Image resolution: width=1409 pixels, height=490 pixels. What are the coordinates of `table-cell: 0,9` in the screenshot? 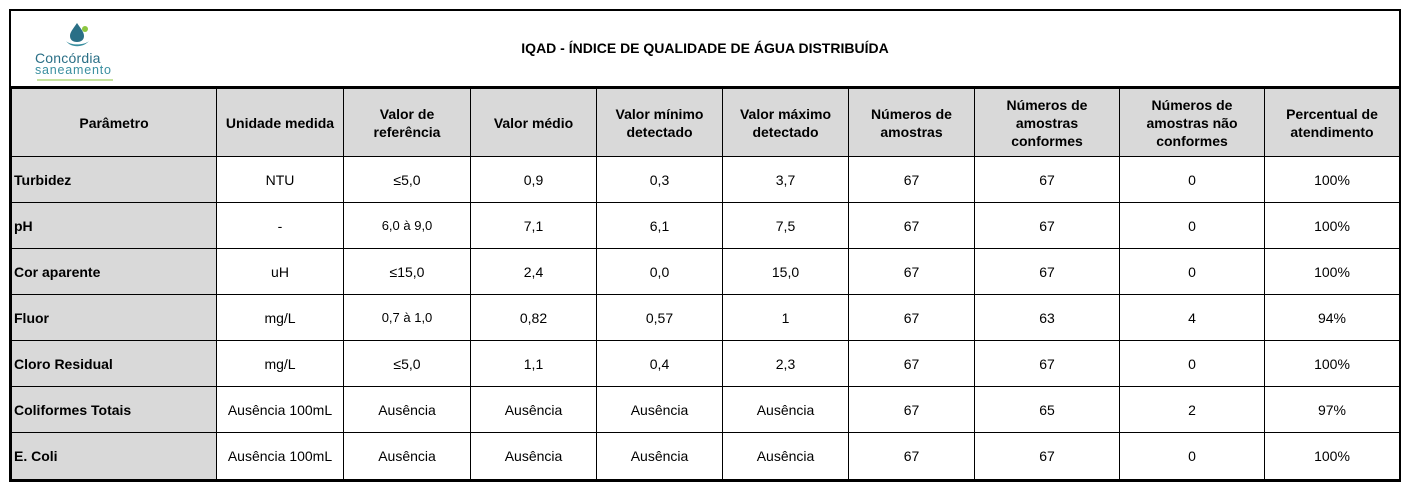 It's located at (533, 179).